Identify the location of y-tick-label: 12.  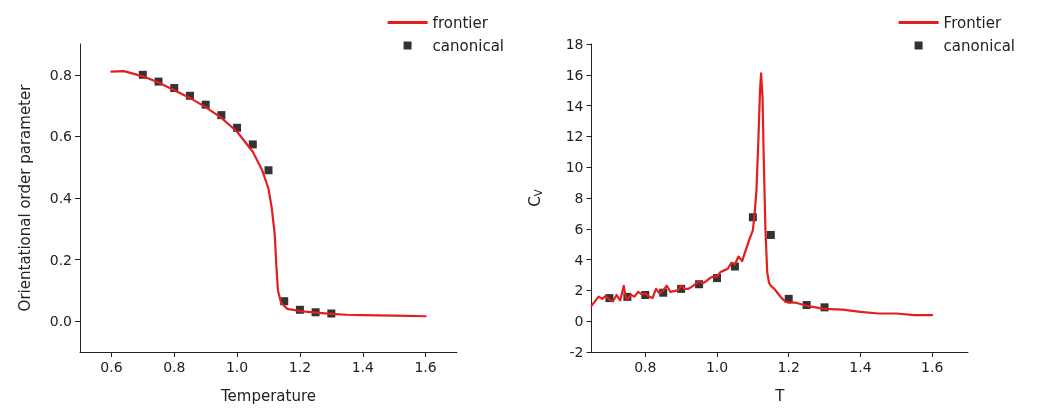
(574, 136).